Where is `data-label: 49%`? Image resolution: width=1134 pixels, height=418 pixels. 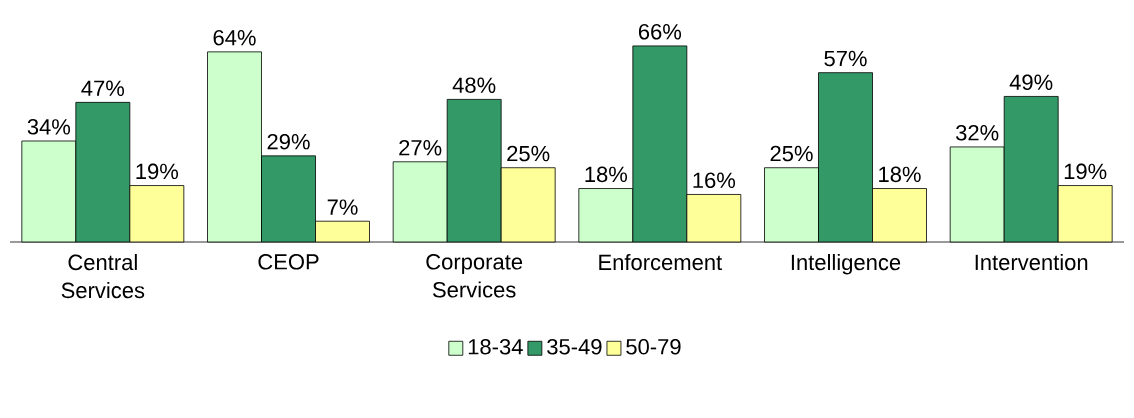
data-label: 49% is located at coordinates (1031, 82).